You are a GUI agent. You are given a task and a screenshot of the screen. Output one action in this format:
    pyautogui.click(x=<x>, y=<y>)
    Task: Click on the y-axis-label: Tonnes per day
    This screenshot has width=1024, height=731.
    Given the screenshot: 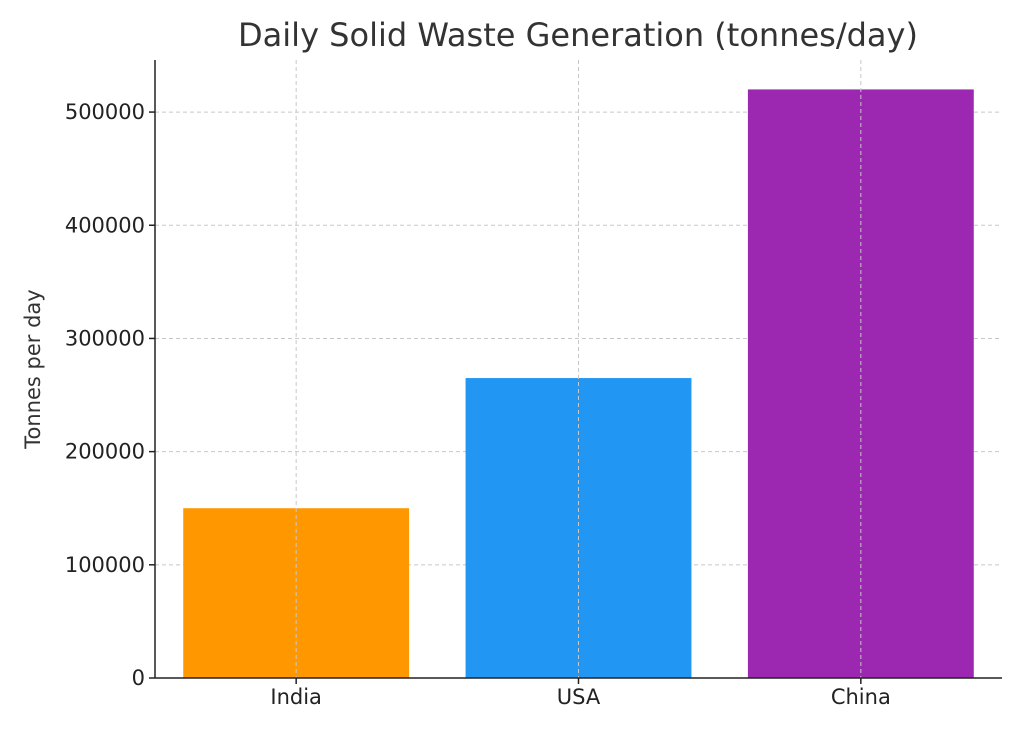 What is the action you would take?
    pyautogui.click(x=33, y=369)
    